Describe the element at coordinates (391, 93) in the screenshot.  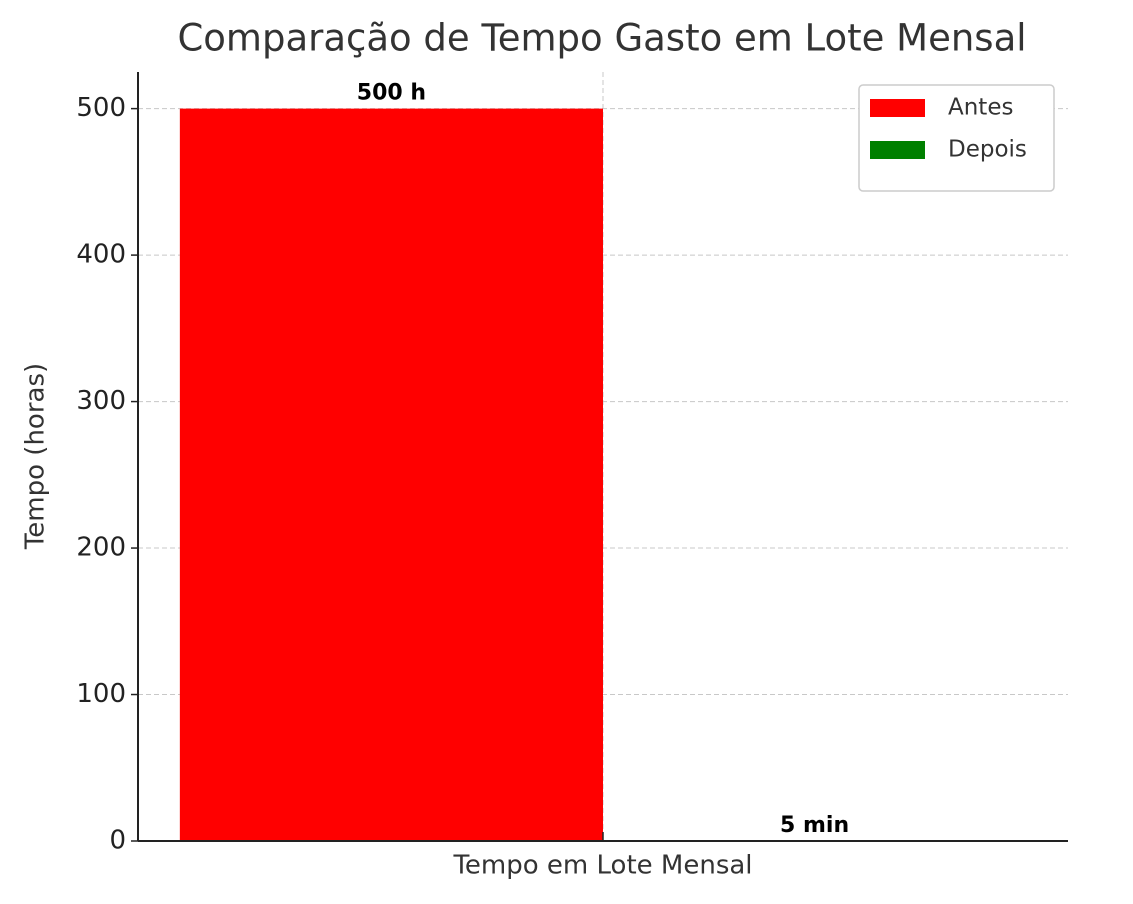
I see `value-label: 500 h` at that location.